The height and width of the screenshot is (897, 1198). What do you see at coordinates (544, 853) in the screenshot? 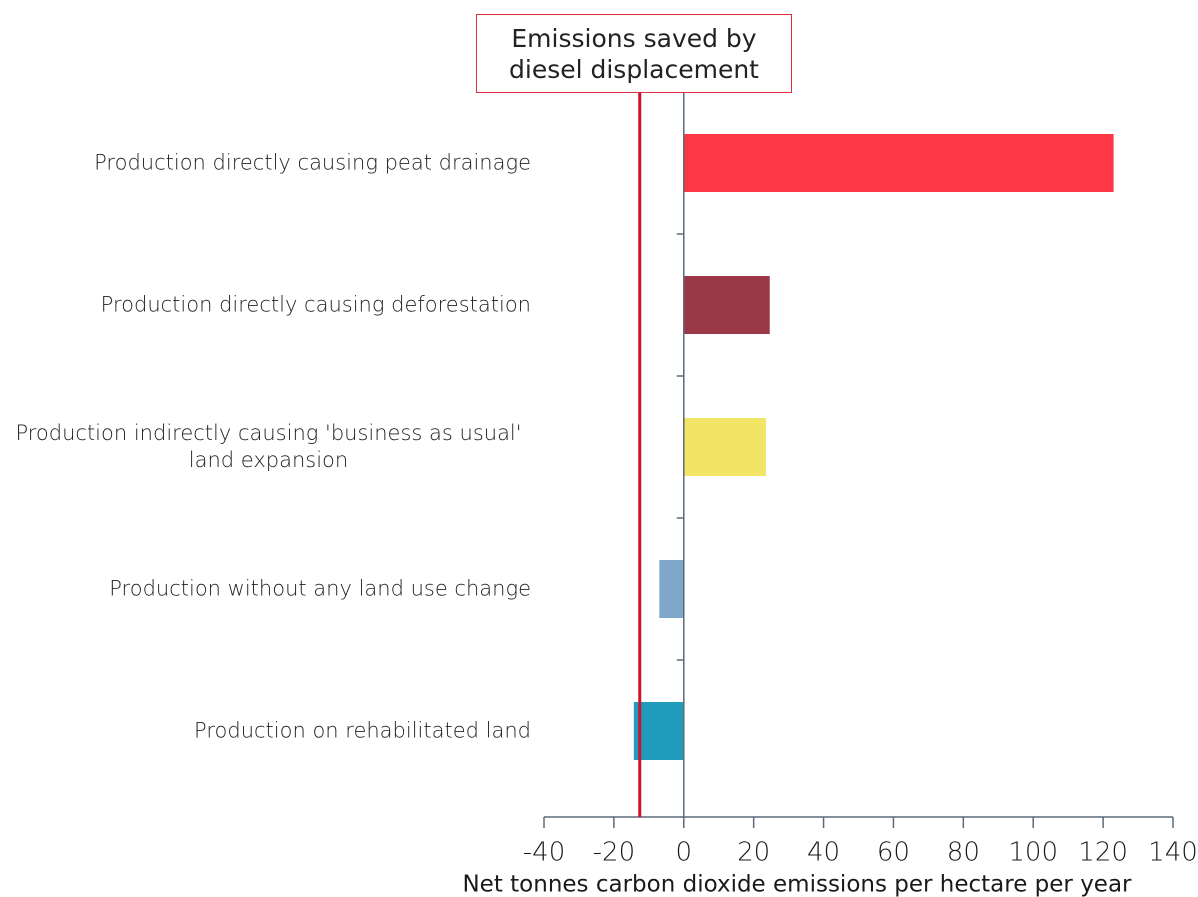
I see `x-tick-label: -40` at bounding box center [544, 853].